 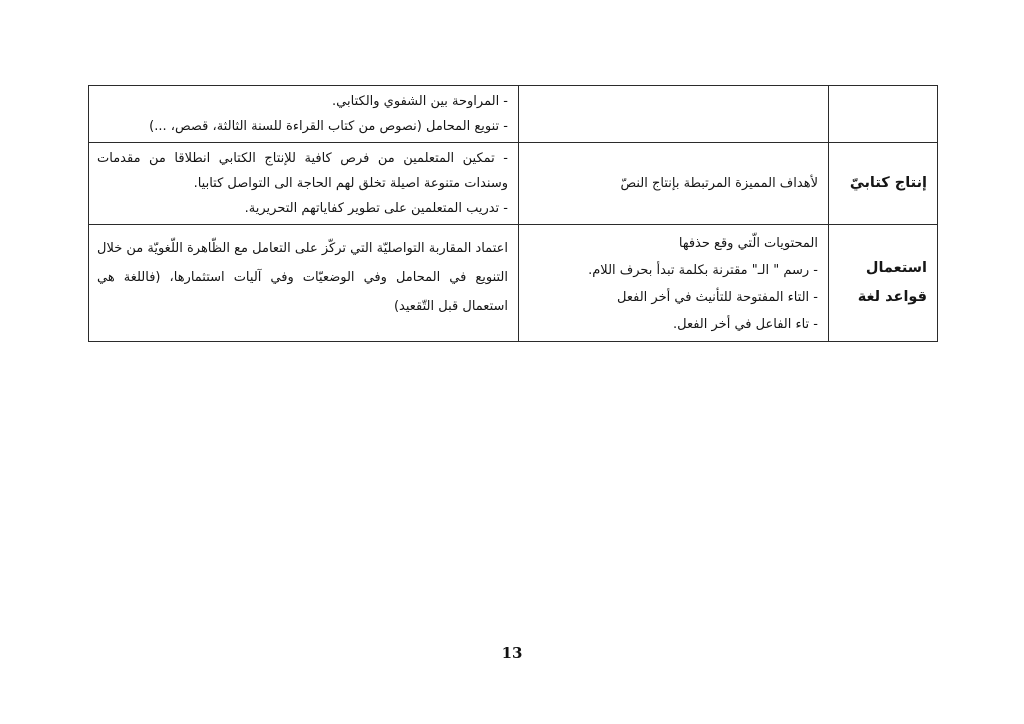 I want to click on category-cell-empty, so click(x=883, y=114).